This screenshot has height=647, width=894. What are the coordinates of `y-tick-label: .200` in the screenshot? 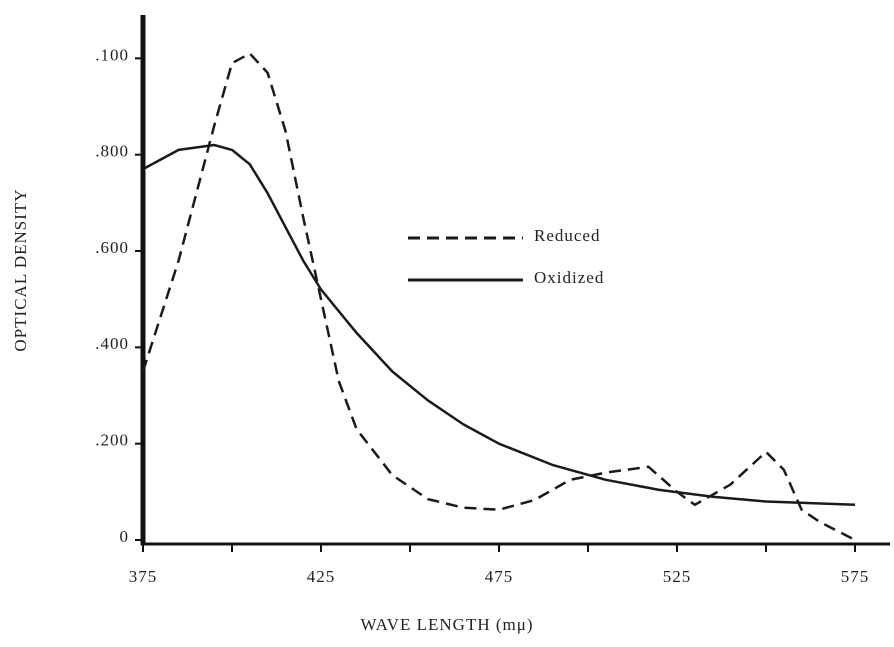 It's located at (112, 440).